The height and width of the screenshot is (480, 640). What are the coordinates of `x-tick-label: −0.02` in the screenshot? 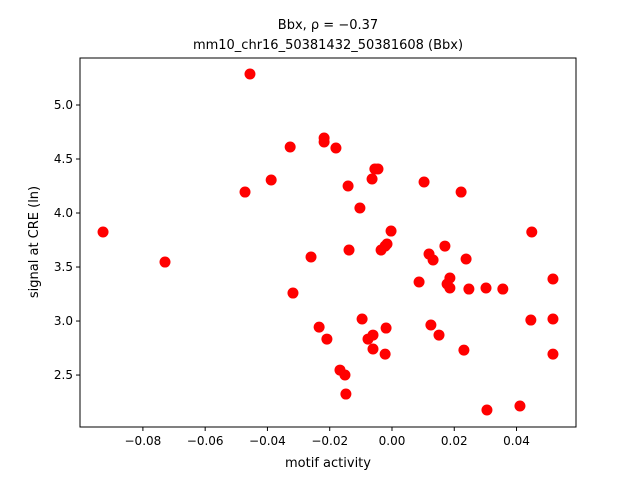 It's located at (329, 441).